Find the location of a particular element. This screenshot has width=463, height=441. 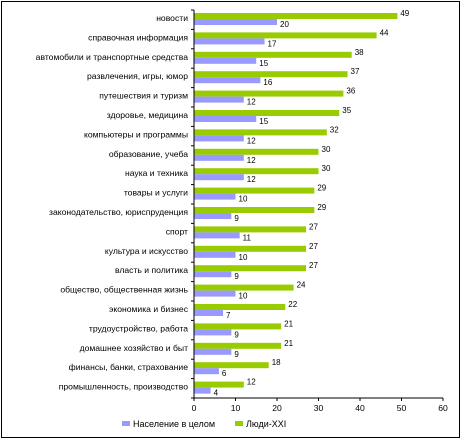

data-label-lyudi-xxi: 24 is located at coordinates (301, 285).